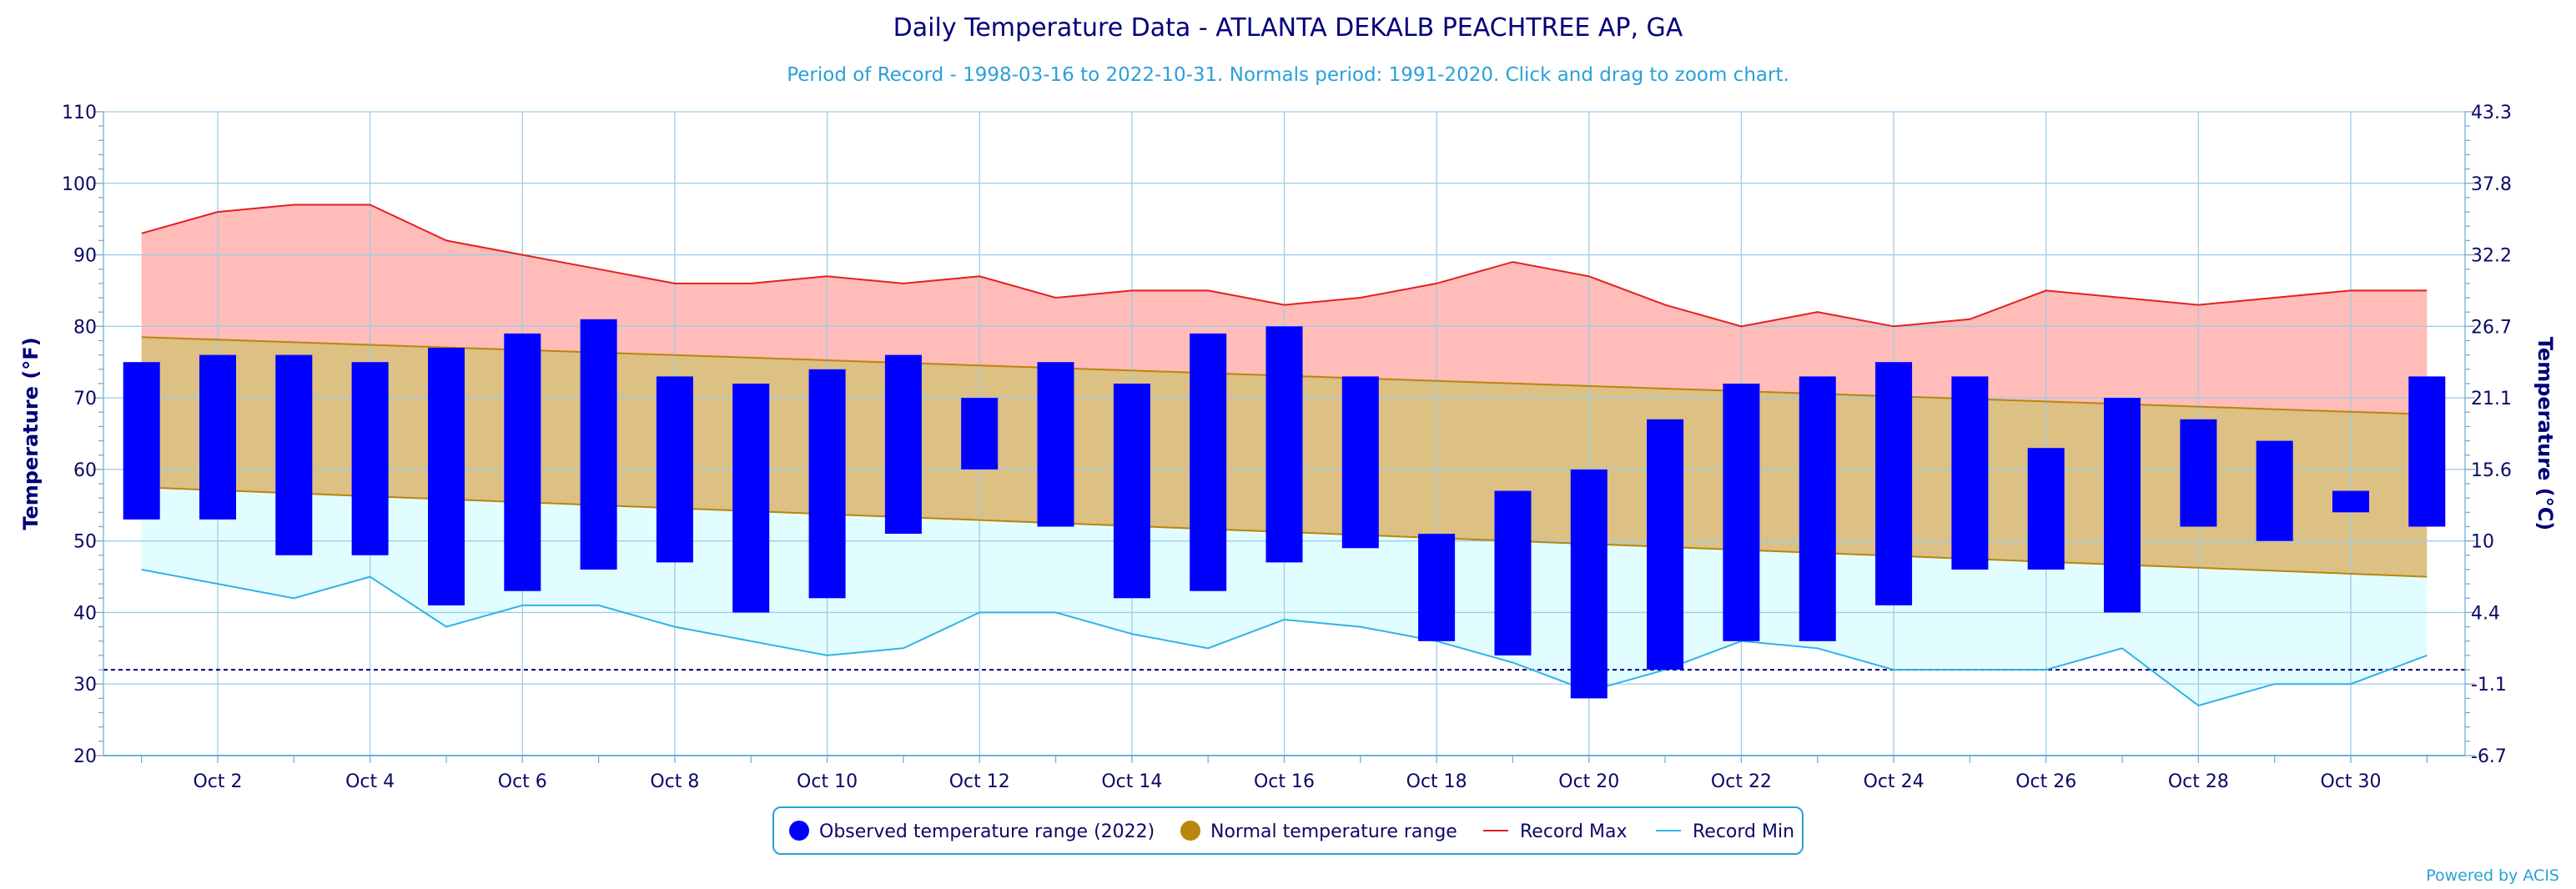 Image resolution: width=2576 pixels, height=889 pixels. What do you see at coordinates (31, 433) in the screenshot?
I see `y-axis-title-left: Temperature (°F)` at bounding box center [31, 433].